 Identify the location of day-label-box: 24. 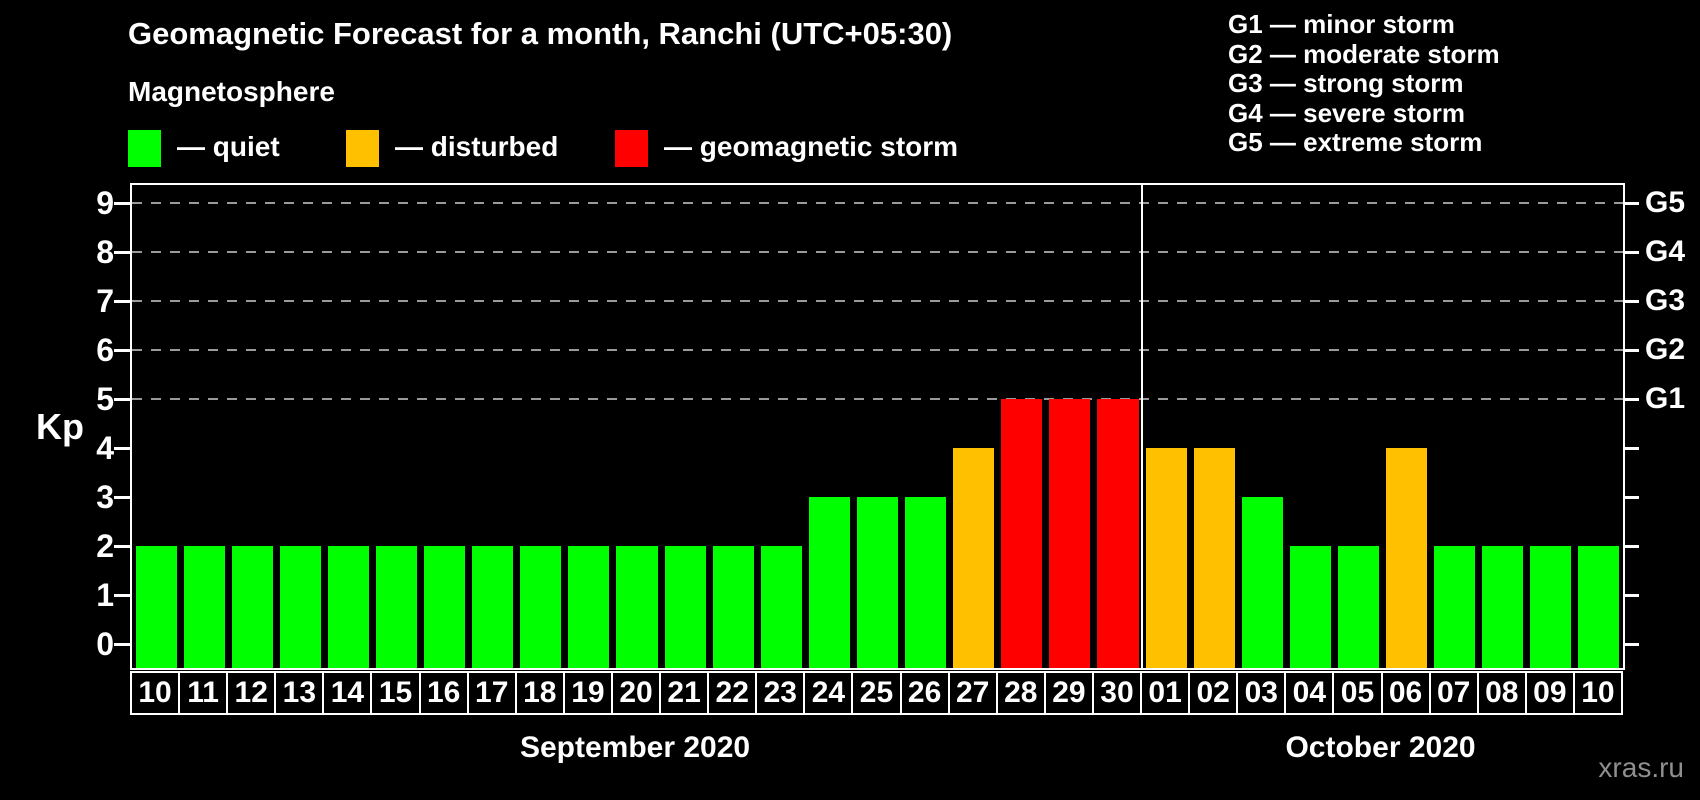
(828, 693).